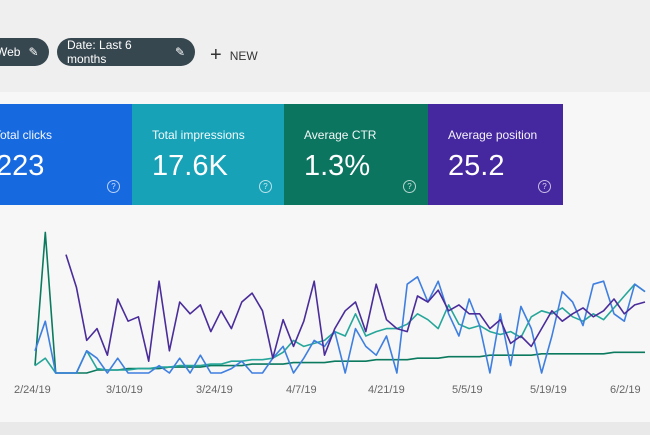 The image size is (650, 435). What do you see at coordinates (26, 135) in the screenshot?
I see `metric-label: Total clicks` at bounding box center [26, 135].